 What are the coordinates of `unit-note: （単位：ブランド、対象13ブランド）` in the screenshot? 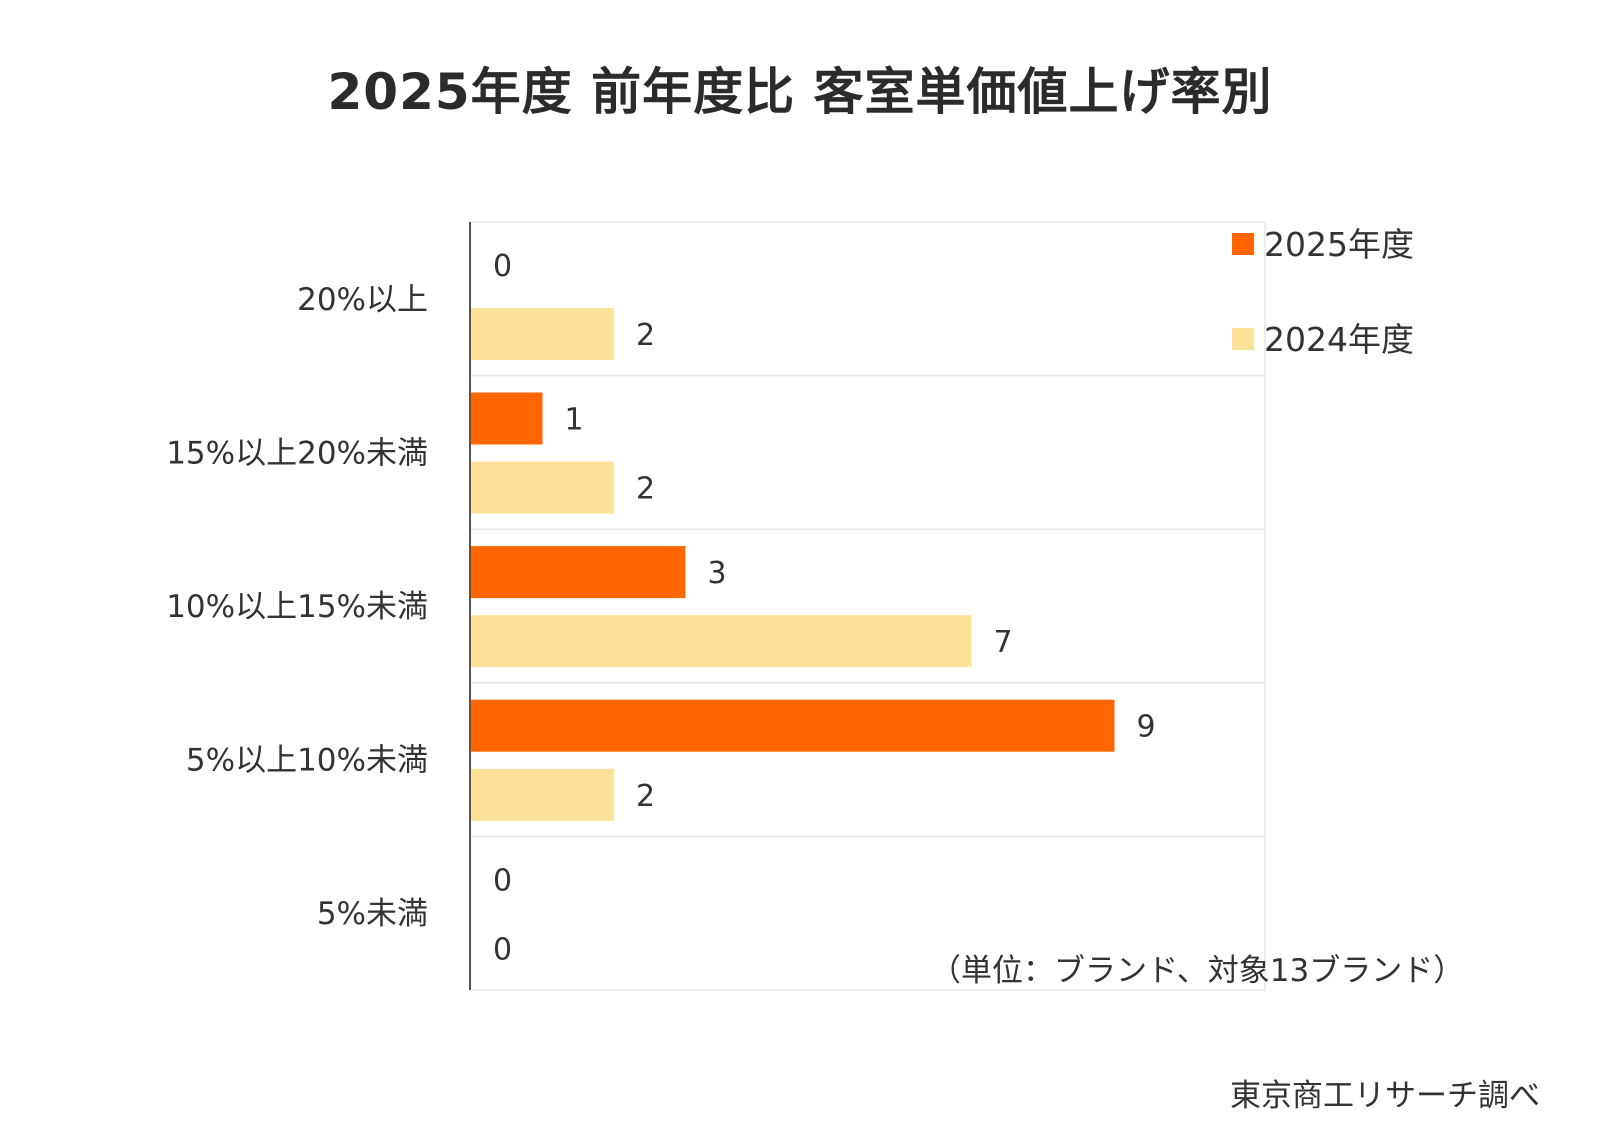 It's located at (1197, 971).